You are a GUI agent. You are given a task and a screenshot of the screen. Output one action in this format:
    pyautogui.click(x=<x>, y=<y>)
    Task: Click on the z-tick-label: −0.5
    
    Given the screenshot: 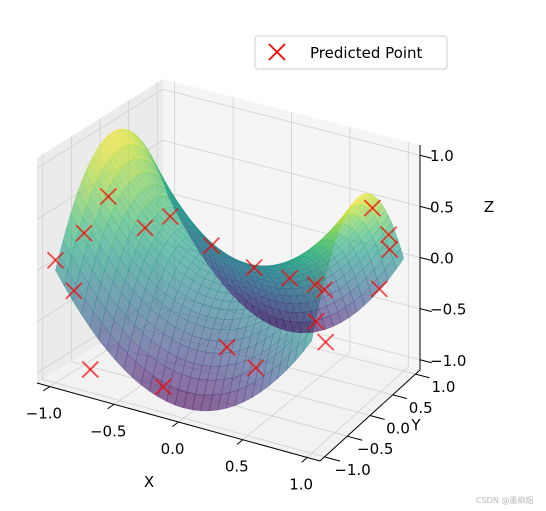 What is the action you would take?
    pyautogui.click(x=448, y=310)
    